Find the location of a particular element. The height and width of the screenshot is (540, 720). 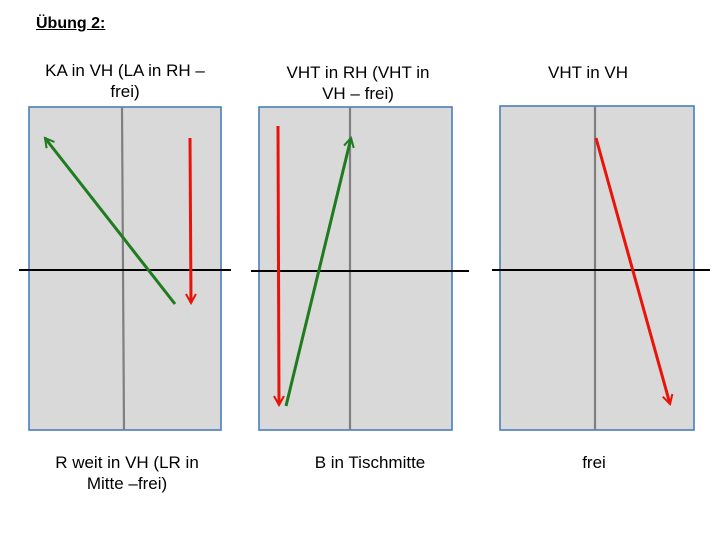

panel-3-top-label-line-1: VHT in VH is located at coordinates (588, 72).